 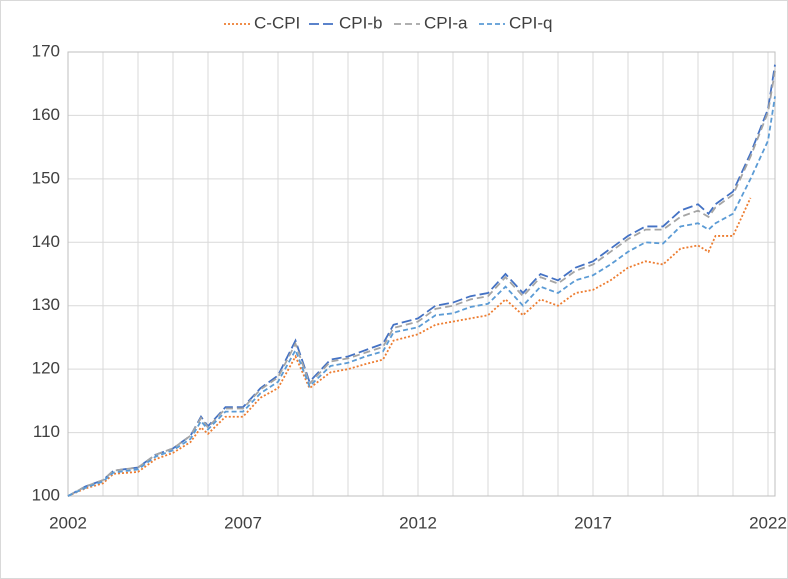 What do you see at coordinates (277, 22) in the screenshot?
I see `legend-label: C-CPI` at bounding box center [277, 22].